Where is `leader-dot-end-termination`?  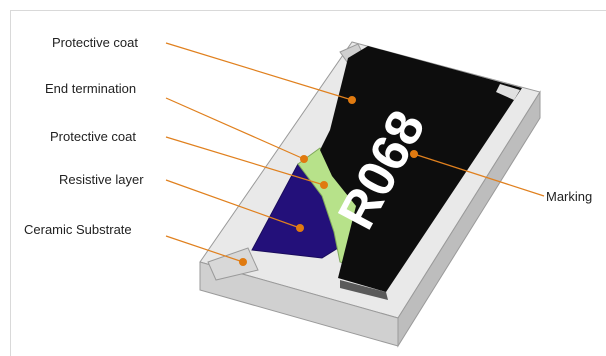
leader-dot-end-termination is located at coordinates (304, 159).